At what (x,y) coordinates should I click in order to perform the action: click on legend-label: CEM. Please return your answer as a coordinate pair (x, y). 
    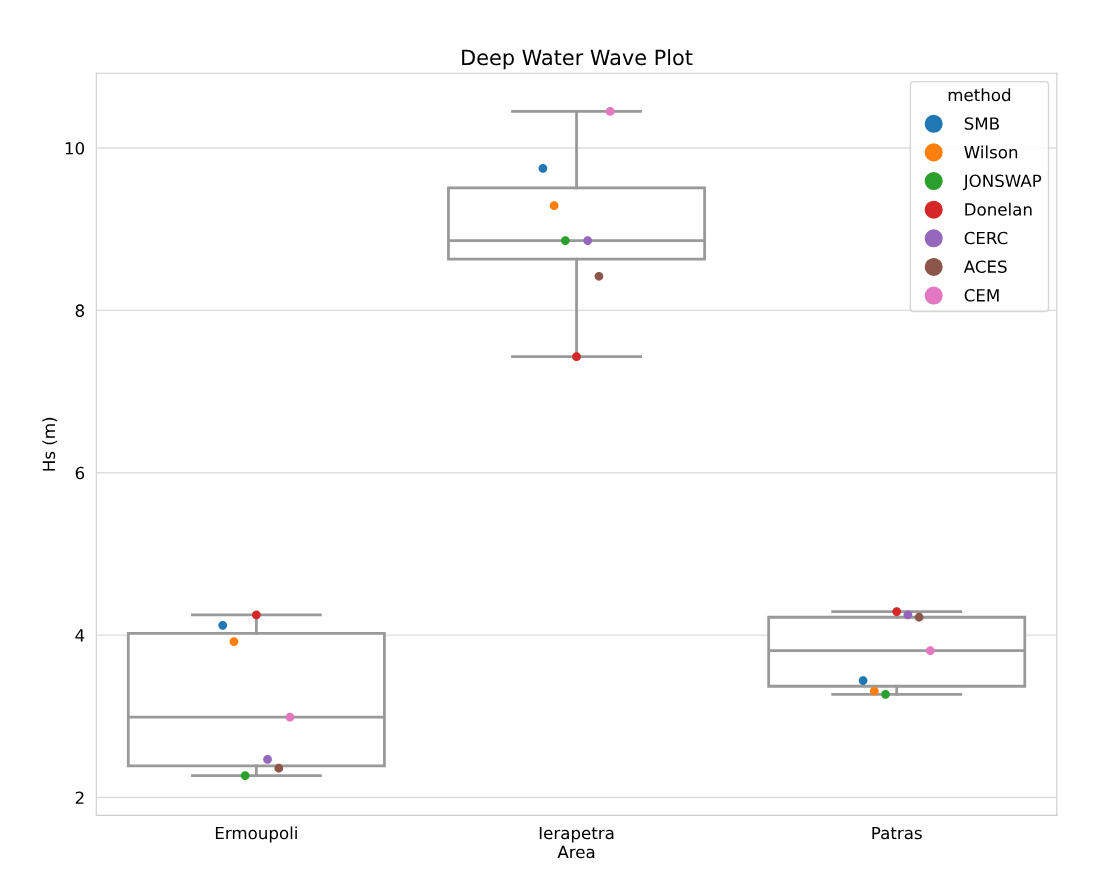
    Looking at the image, I should click on (981, 295).